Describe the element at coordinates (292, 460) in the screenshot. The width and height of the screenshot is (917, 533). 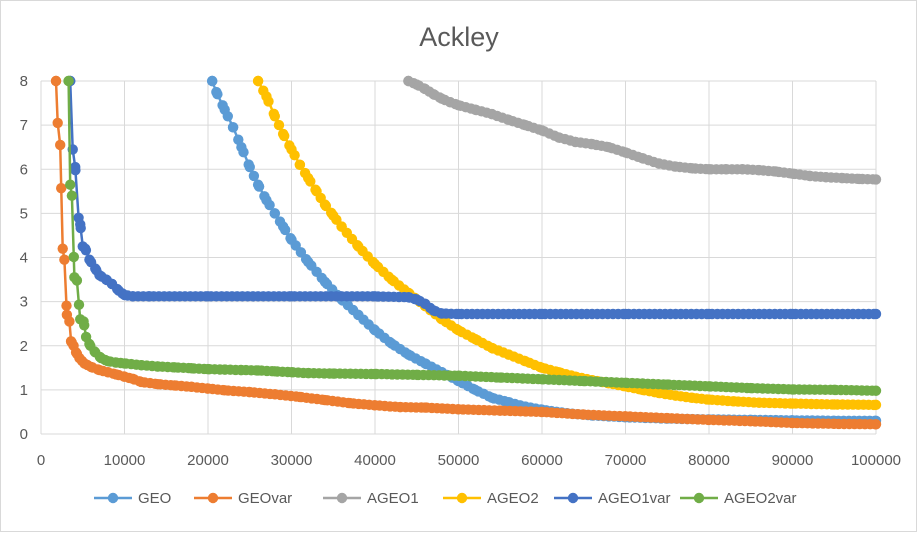
I see `x-tick-label: 30000` at that location.